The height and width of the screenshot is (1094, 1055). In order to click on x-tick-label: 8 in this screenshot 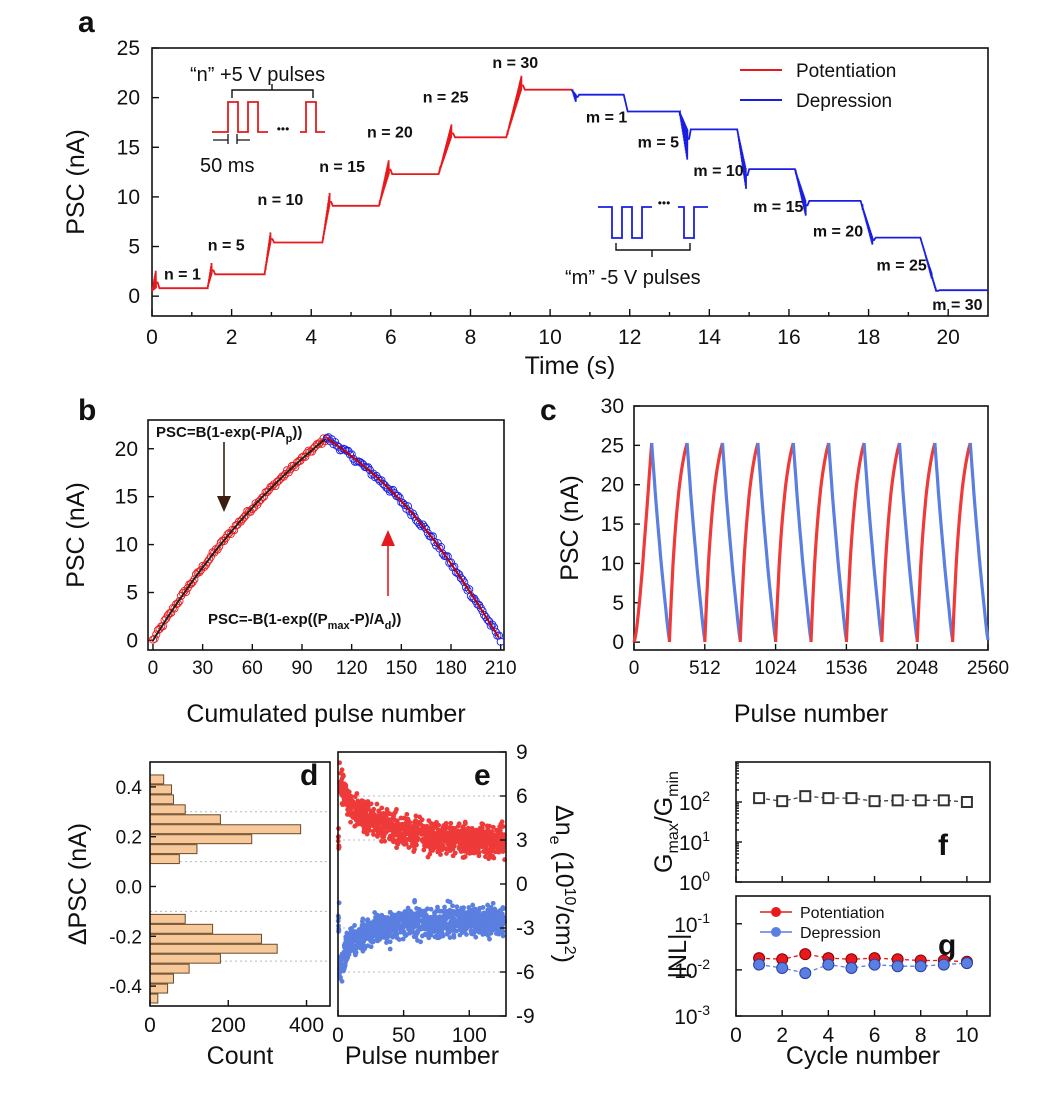, I will do `click(471, 337)`.